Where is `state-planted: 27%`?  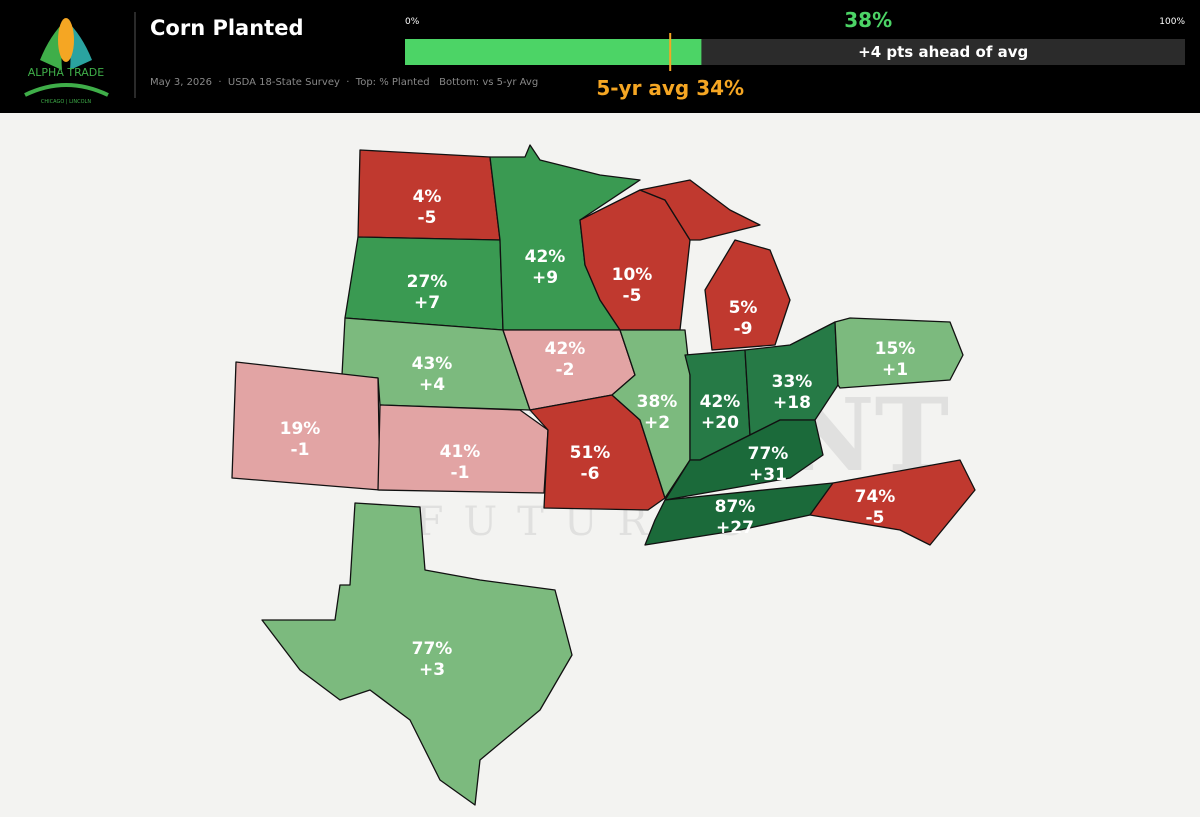 state-planted: 27% is located at coordinates (427, 282).